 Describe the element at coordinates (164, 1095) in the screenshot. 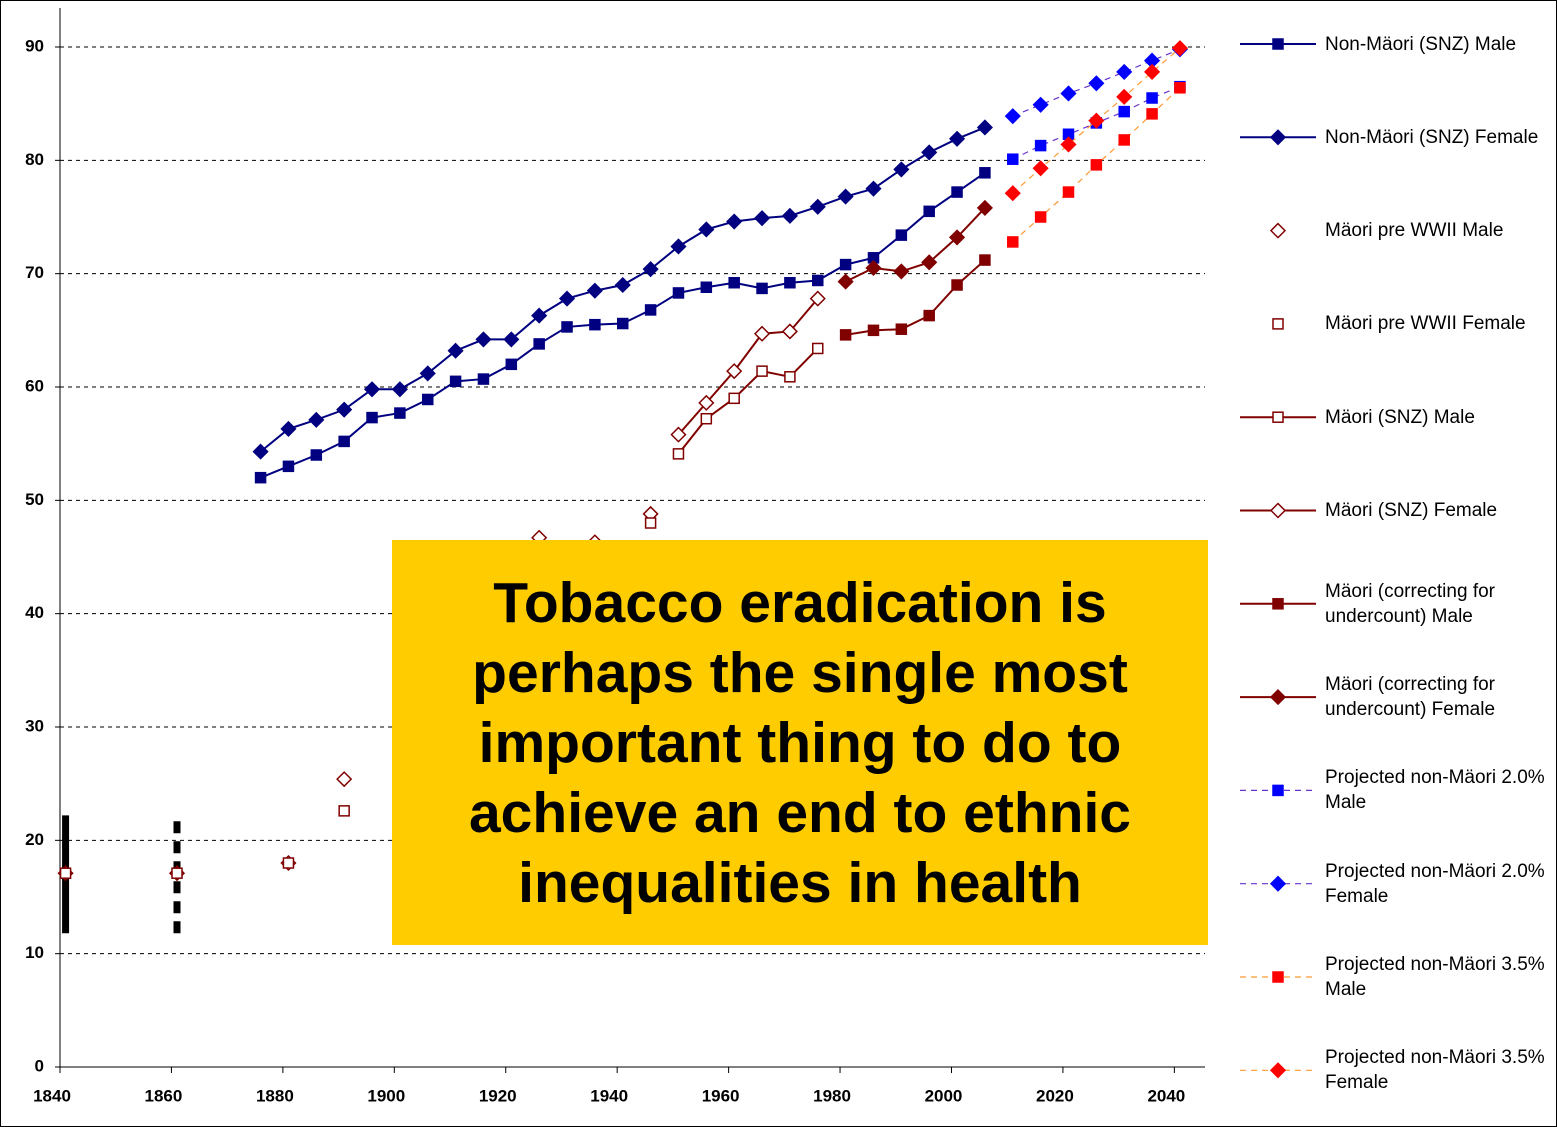

I see `x-tick-label: 1860` at that location.